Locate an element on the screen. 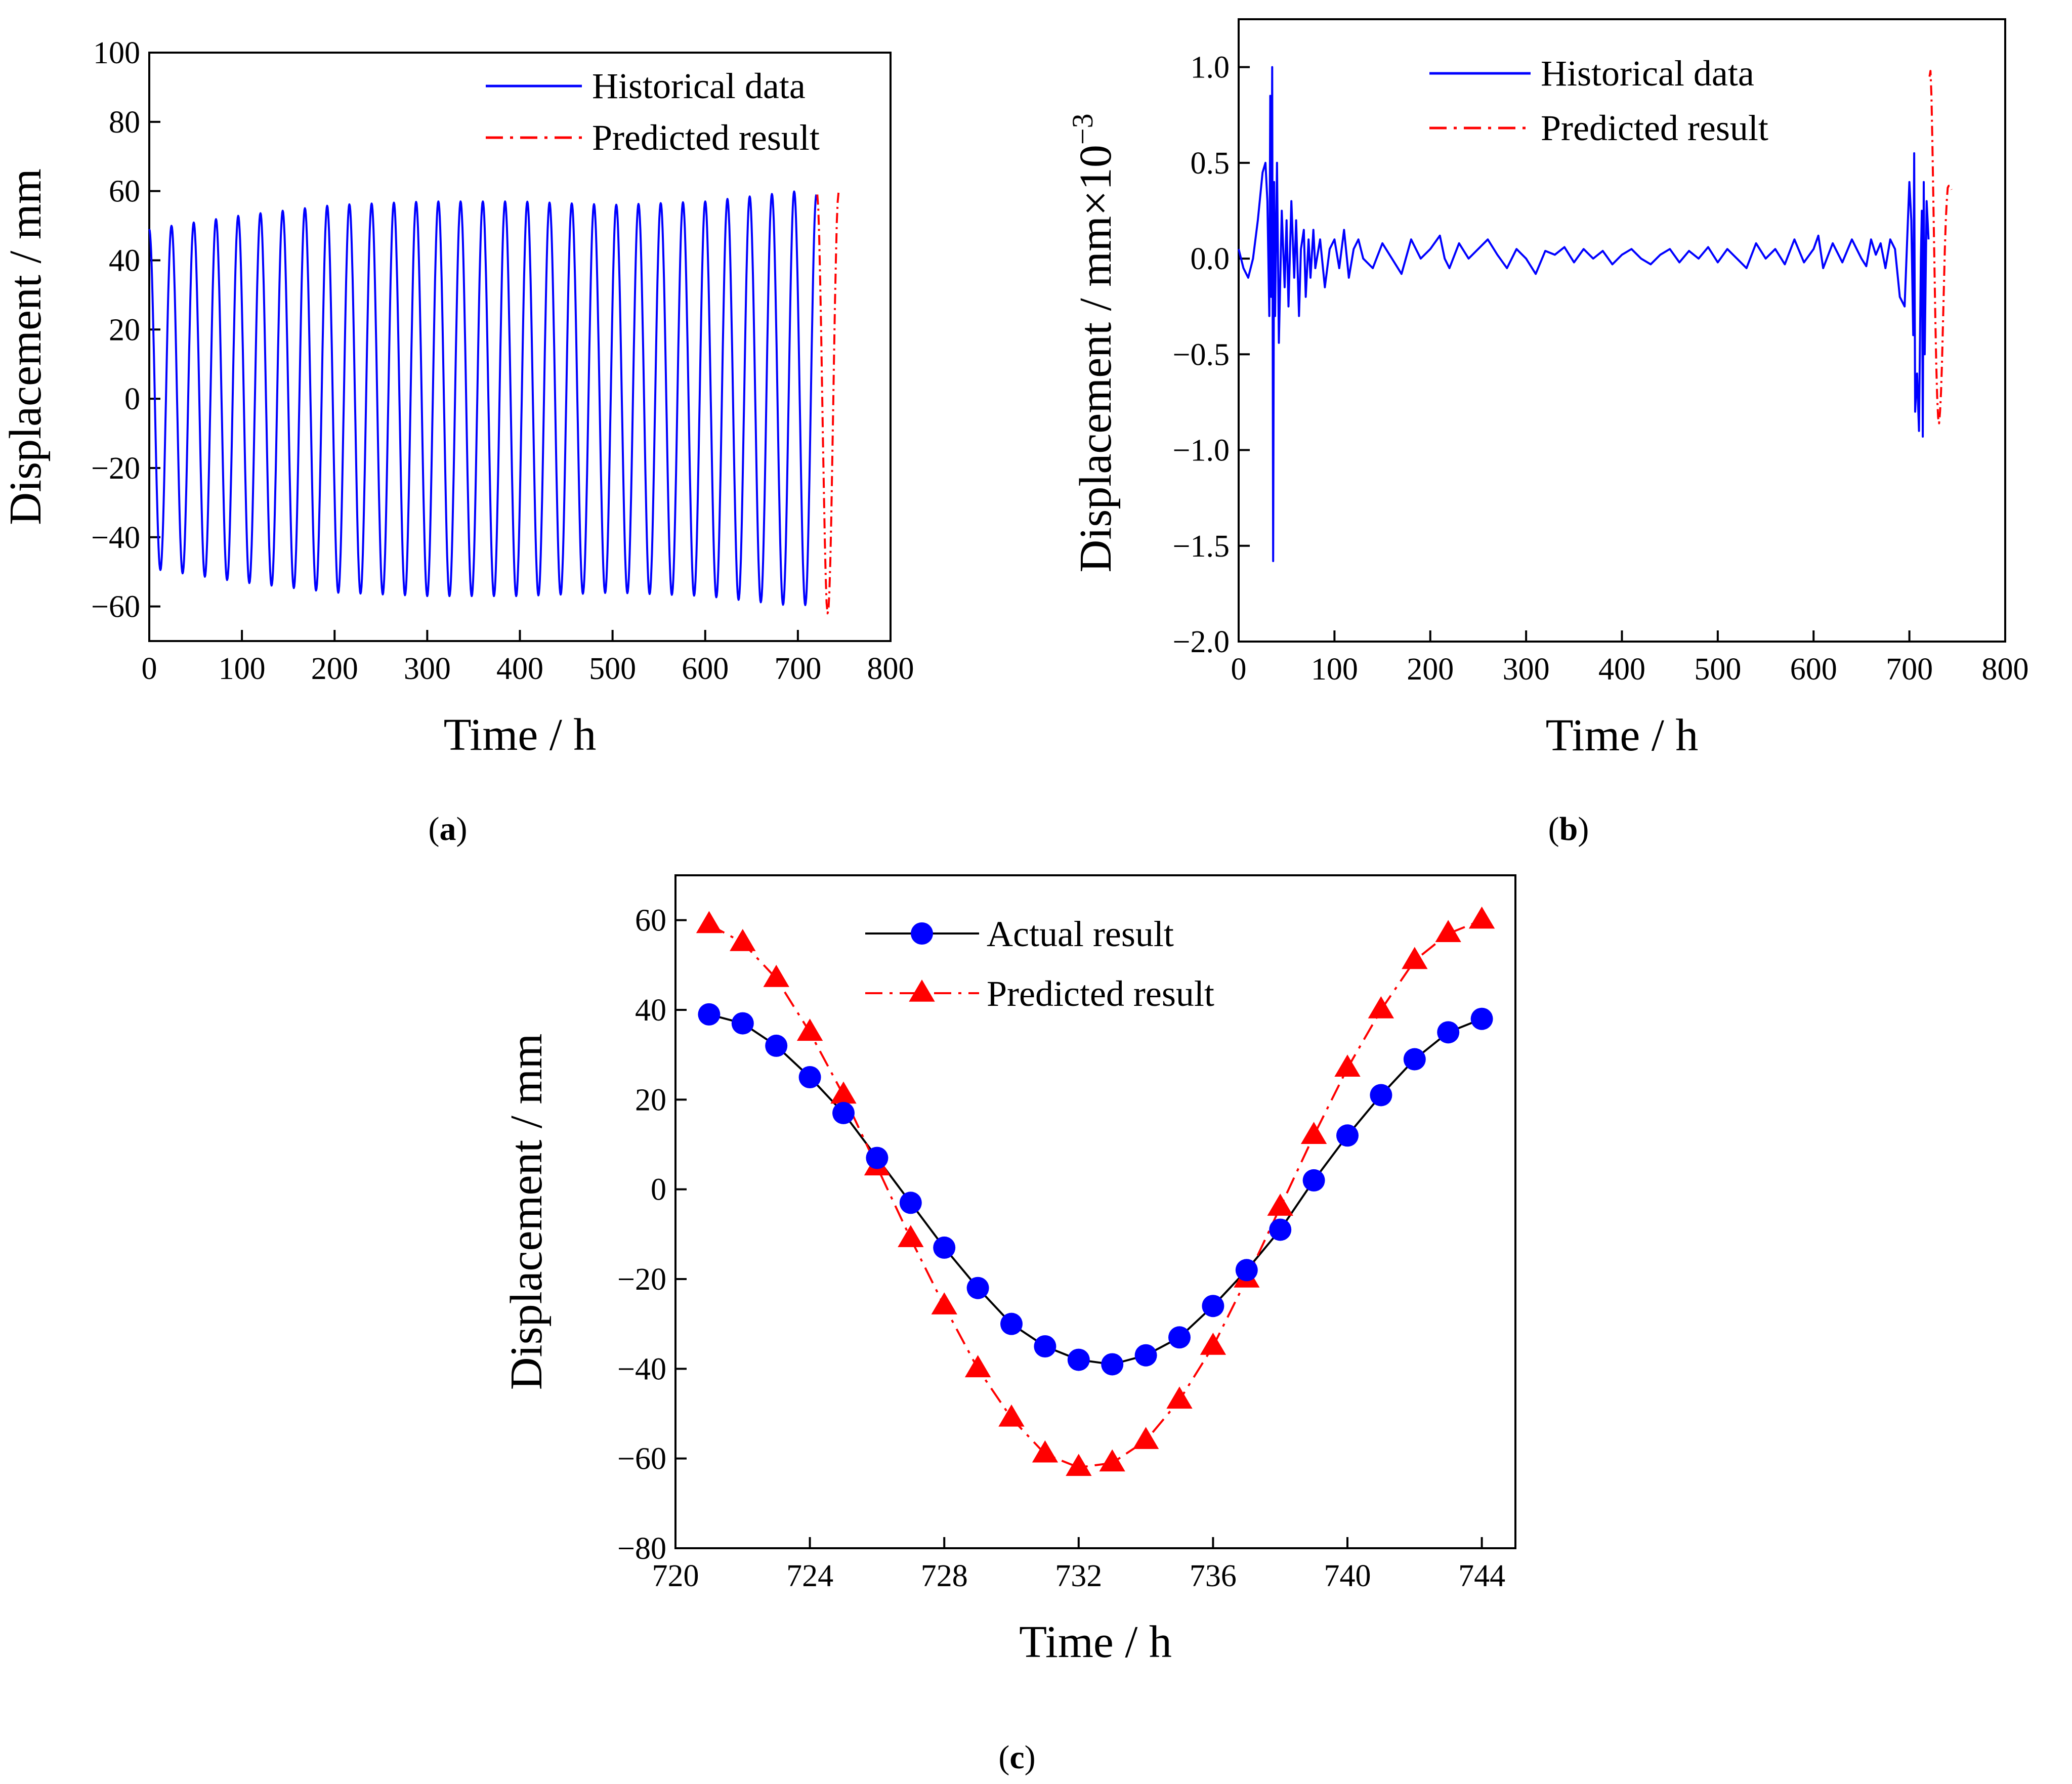 The width and height of the screenshot is (2072, 1784). legend-label-predicted-a: Predicted result is located at coordinates (706, 137).